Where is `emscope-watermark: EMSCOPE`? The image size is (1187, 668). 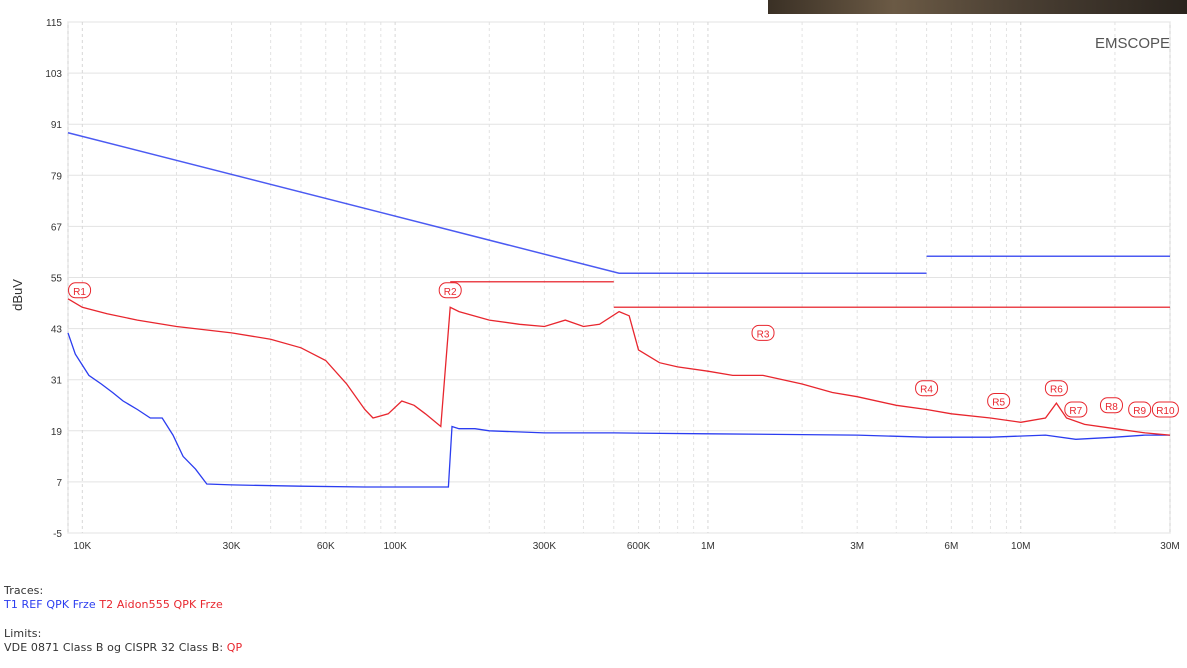 emscope-watermark: EMSCOPE is located at coordinates (1132, 43).